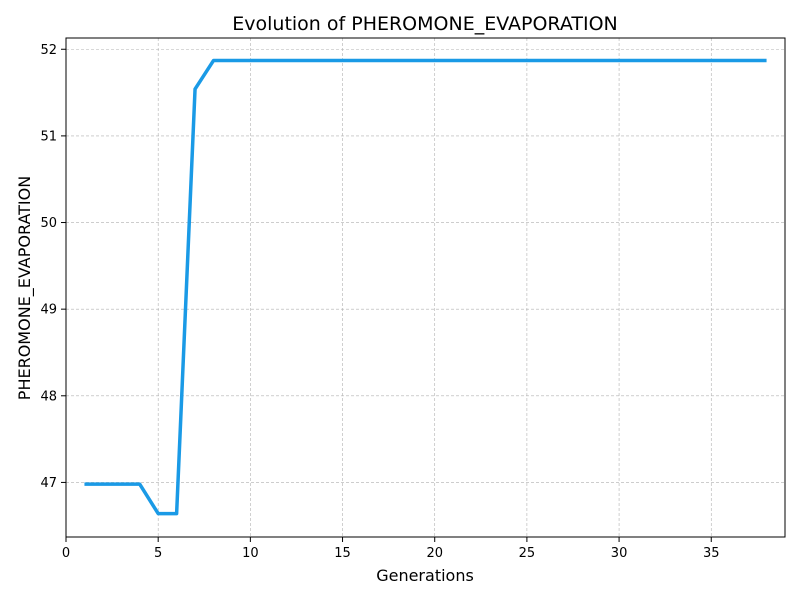  What do you see at coordinates (391, 549) in the screenshot?
I see `x-axis-ticks: 0 5 10 15 20 25 30 35` at bounding box center [391, 549].